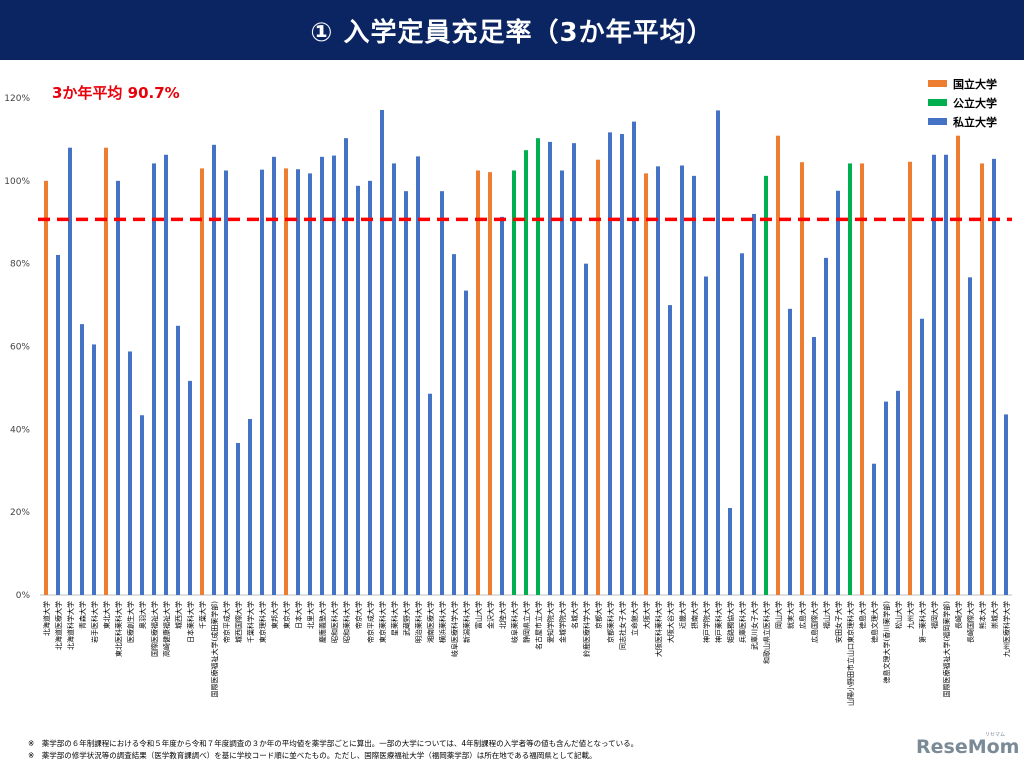 Image resolution: width=1024 pixels, height=768 pixels. What do you see at coordinates (814, 622) in the screenshot?
I see `x-tick-label: 広島国際大学` at bounding box center [814, 622].